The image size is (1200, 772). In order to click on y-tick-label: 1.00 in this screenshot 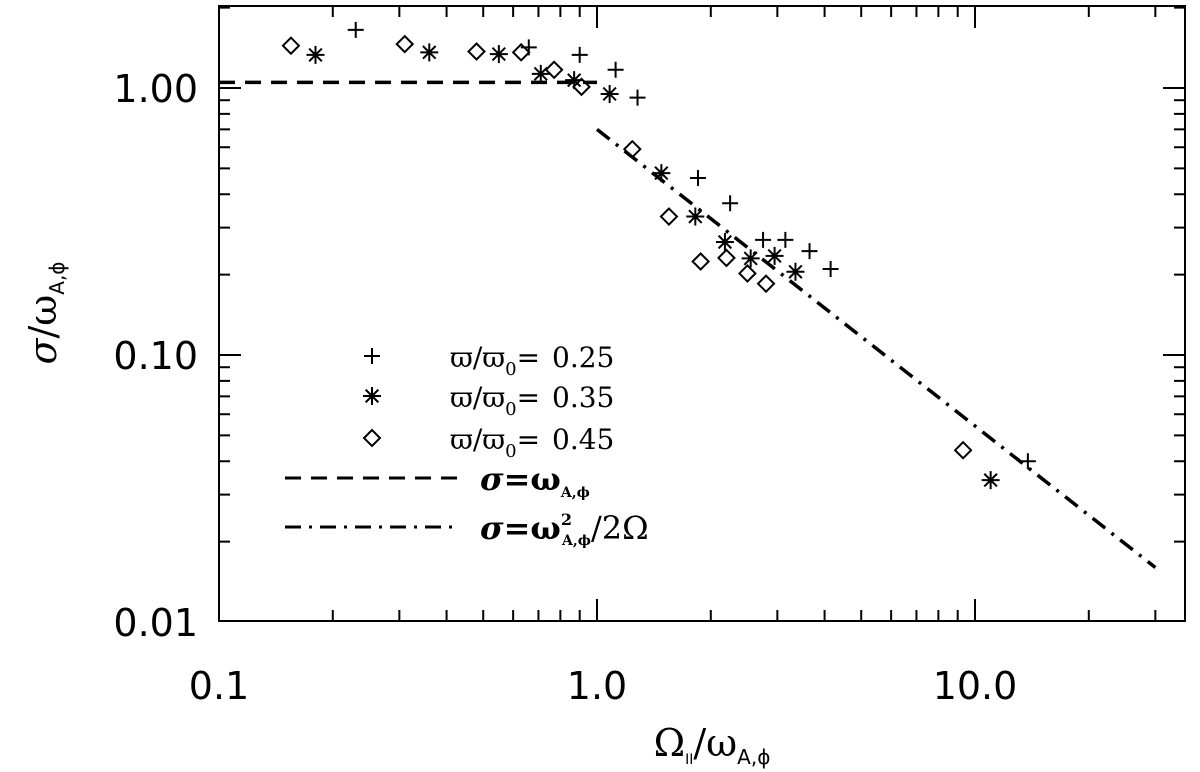, I will do `click(155, 89)`.